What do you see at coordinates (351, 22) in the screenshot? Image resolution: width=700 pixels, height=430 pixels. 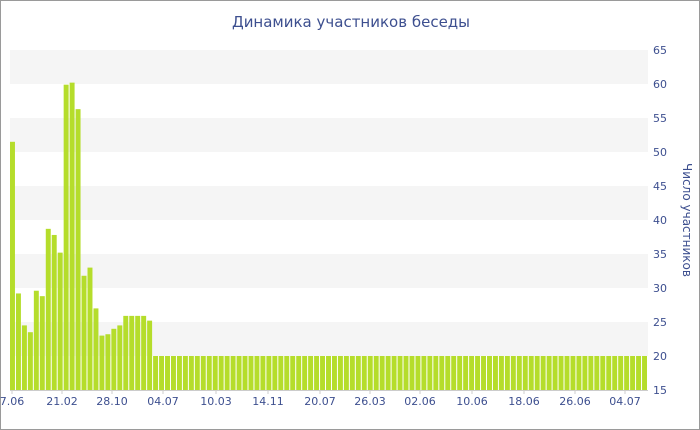 I see `chart-title: Динамика участников беседы` at bounding box center [351, 22].